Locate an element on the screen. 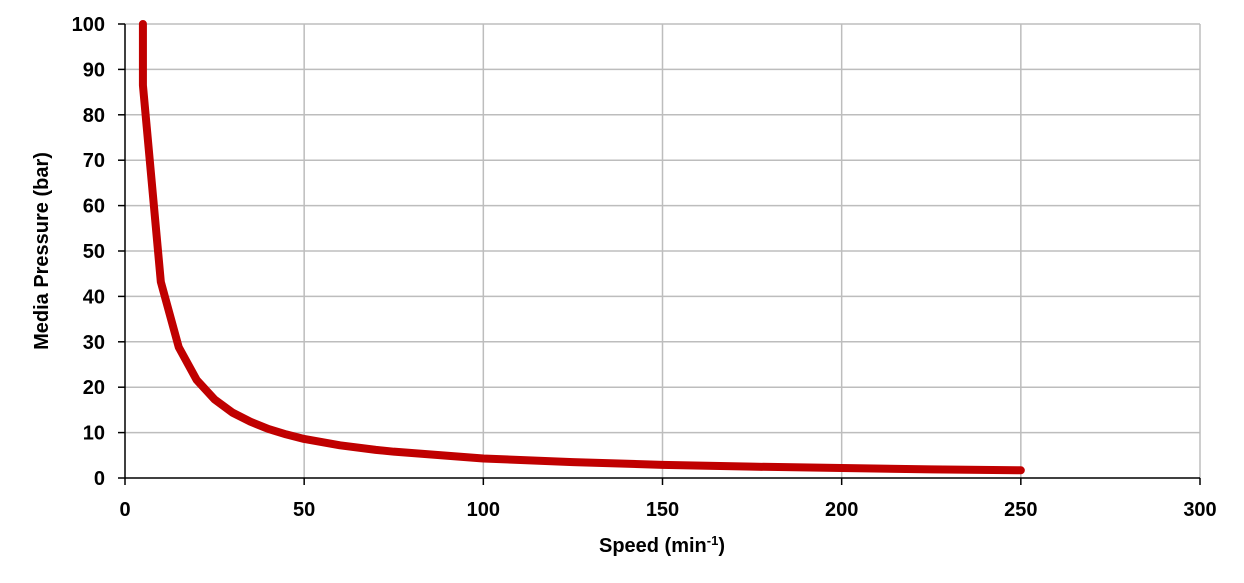 The image size is (1244, 583). y-tick-label: 20 is located at coordinates (94, 388).